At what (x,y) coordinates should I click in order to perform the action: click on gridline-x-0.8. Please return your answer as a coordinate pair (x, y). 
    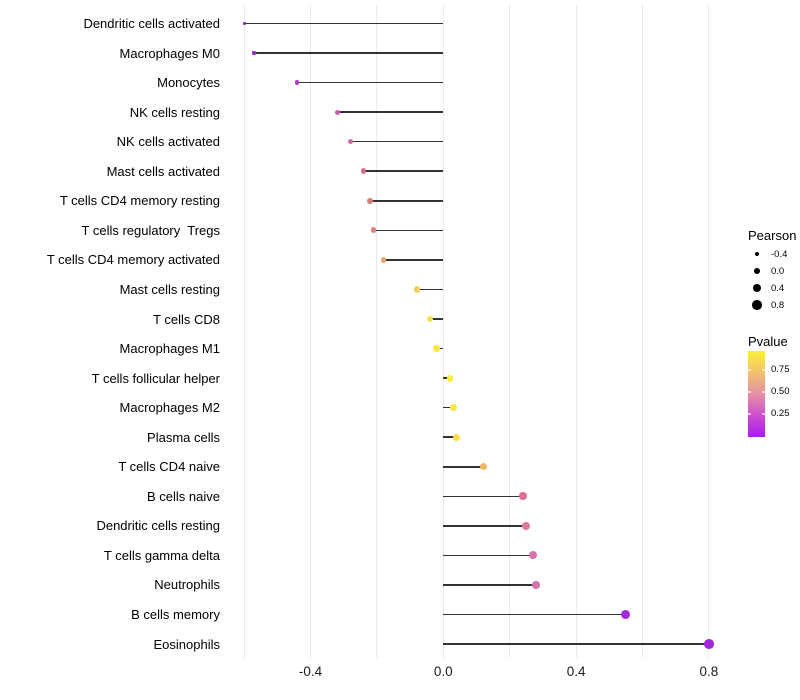
    Looking at the image, I should click on (709, 331).